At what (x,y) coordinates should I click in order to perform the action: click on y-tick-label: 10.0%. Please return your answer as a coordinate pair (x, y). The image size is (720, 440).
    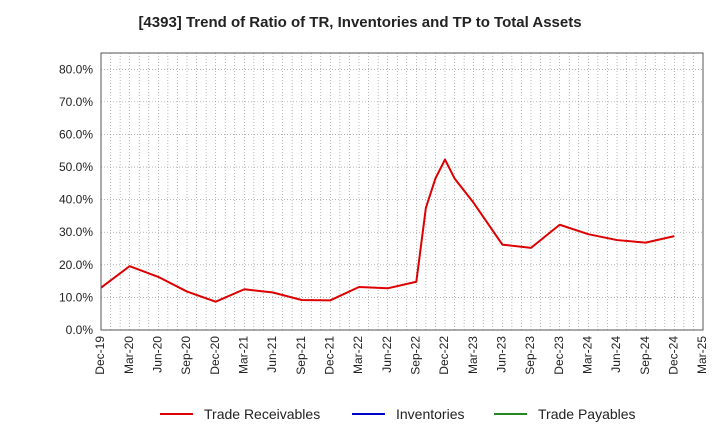
    Looking at the image, I should click on (76, 297).